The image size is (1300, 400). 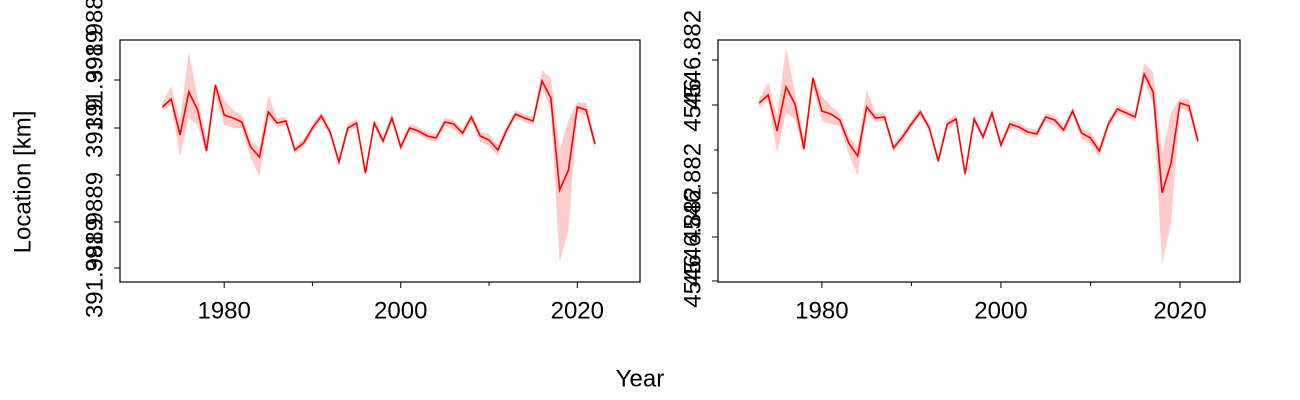 What do you see at coordinates (640, 378) in the screenshot?
I see `x-axis-label: Year` at bounding box center [640, 378].